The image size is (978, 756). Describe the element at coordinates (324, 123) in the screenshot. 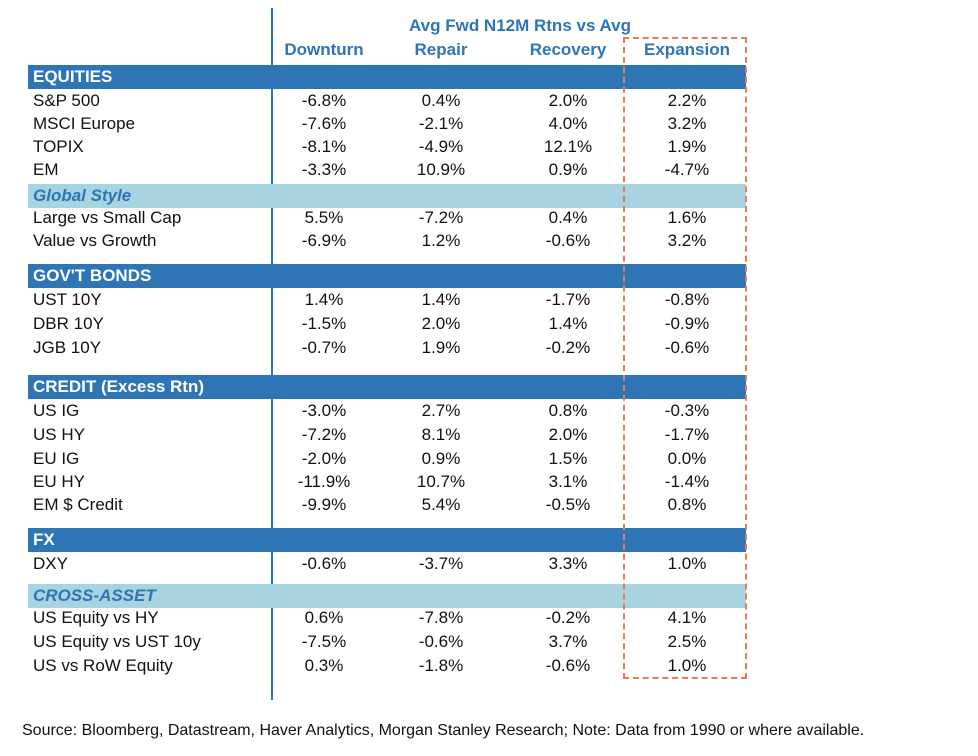

I see `cell-downturn: -7.6%` at that location.